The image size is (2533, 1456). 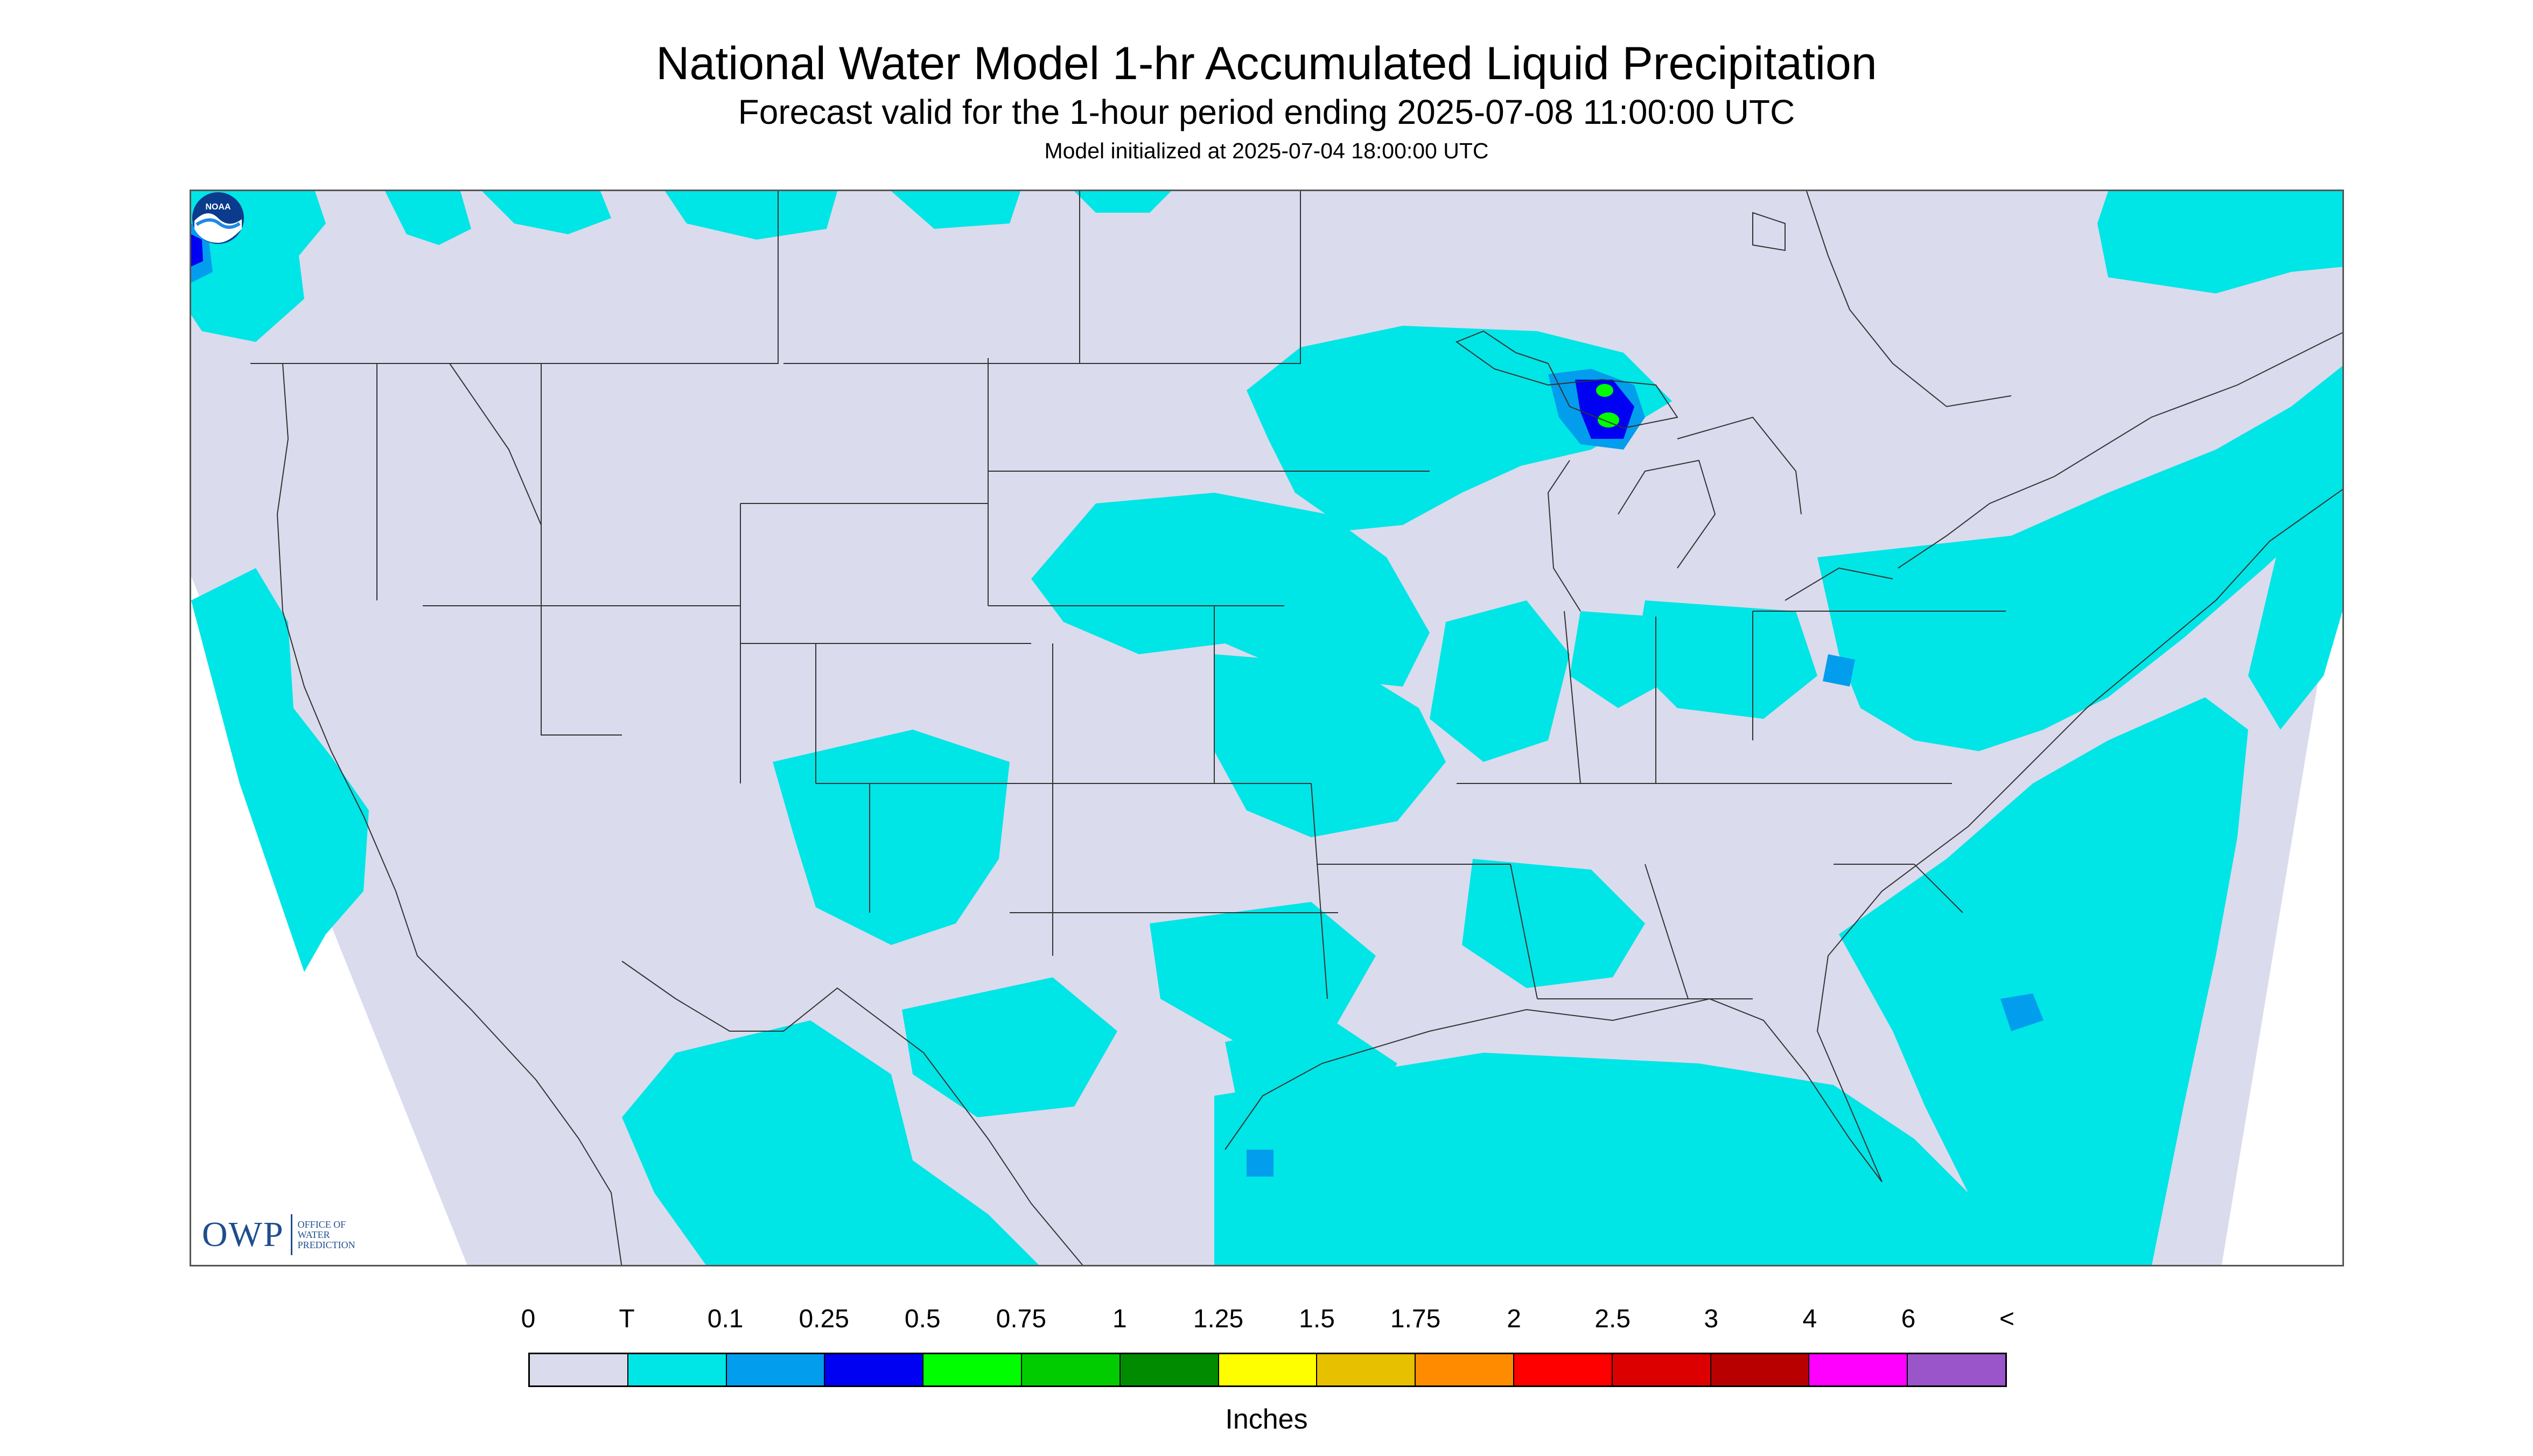 I want to click on legend-tick-label: 2.5, so click(x=1612, y=1319).